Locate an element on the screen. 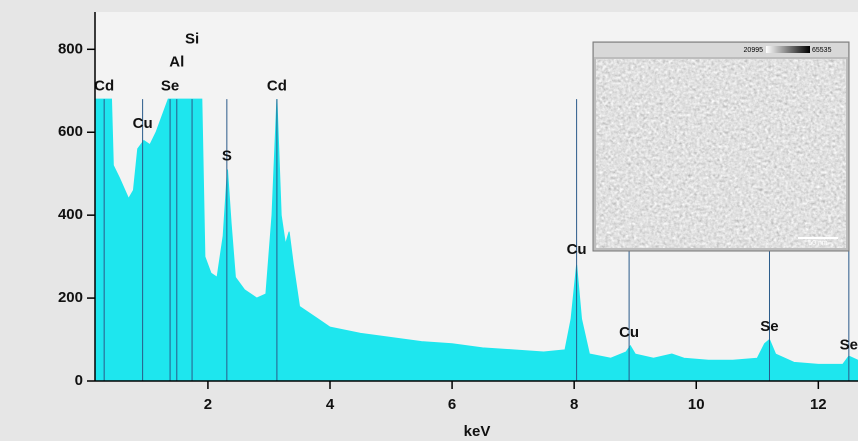 This screenshot has width=858, height=441. y-tick-label: 600 is located at coordinates (70, 131).